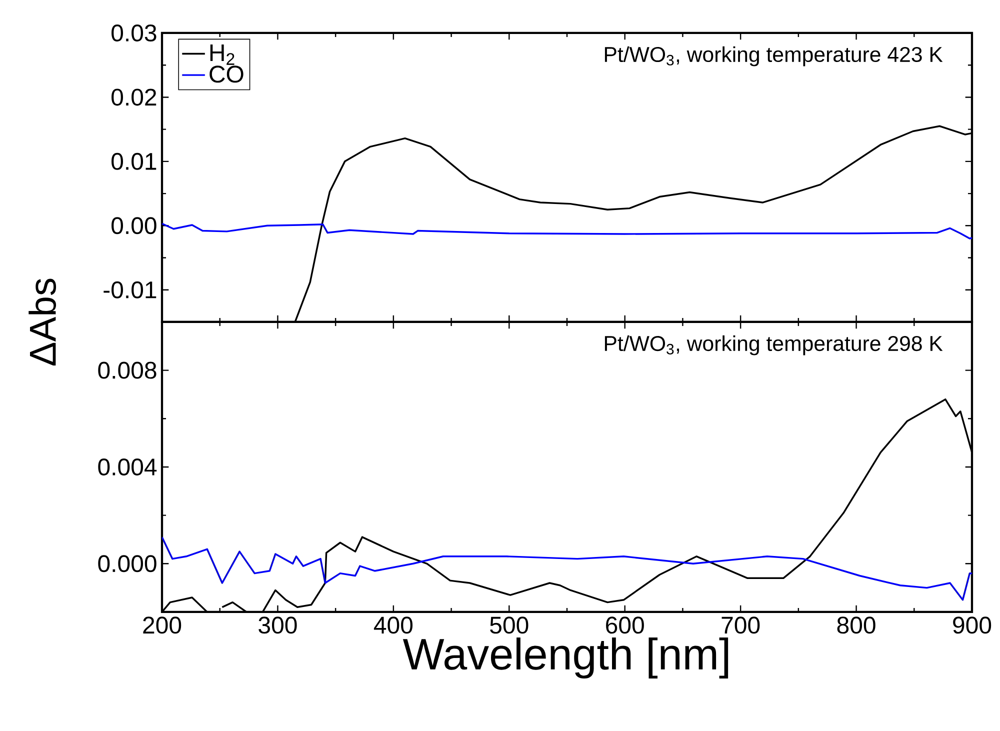  I want to click on y-tick-label: 0.01, so click(134, 161).